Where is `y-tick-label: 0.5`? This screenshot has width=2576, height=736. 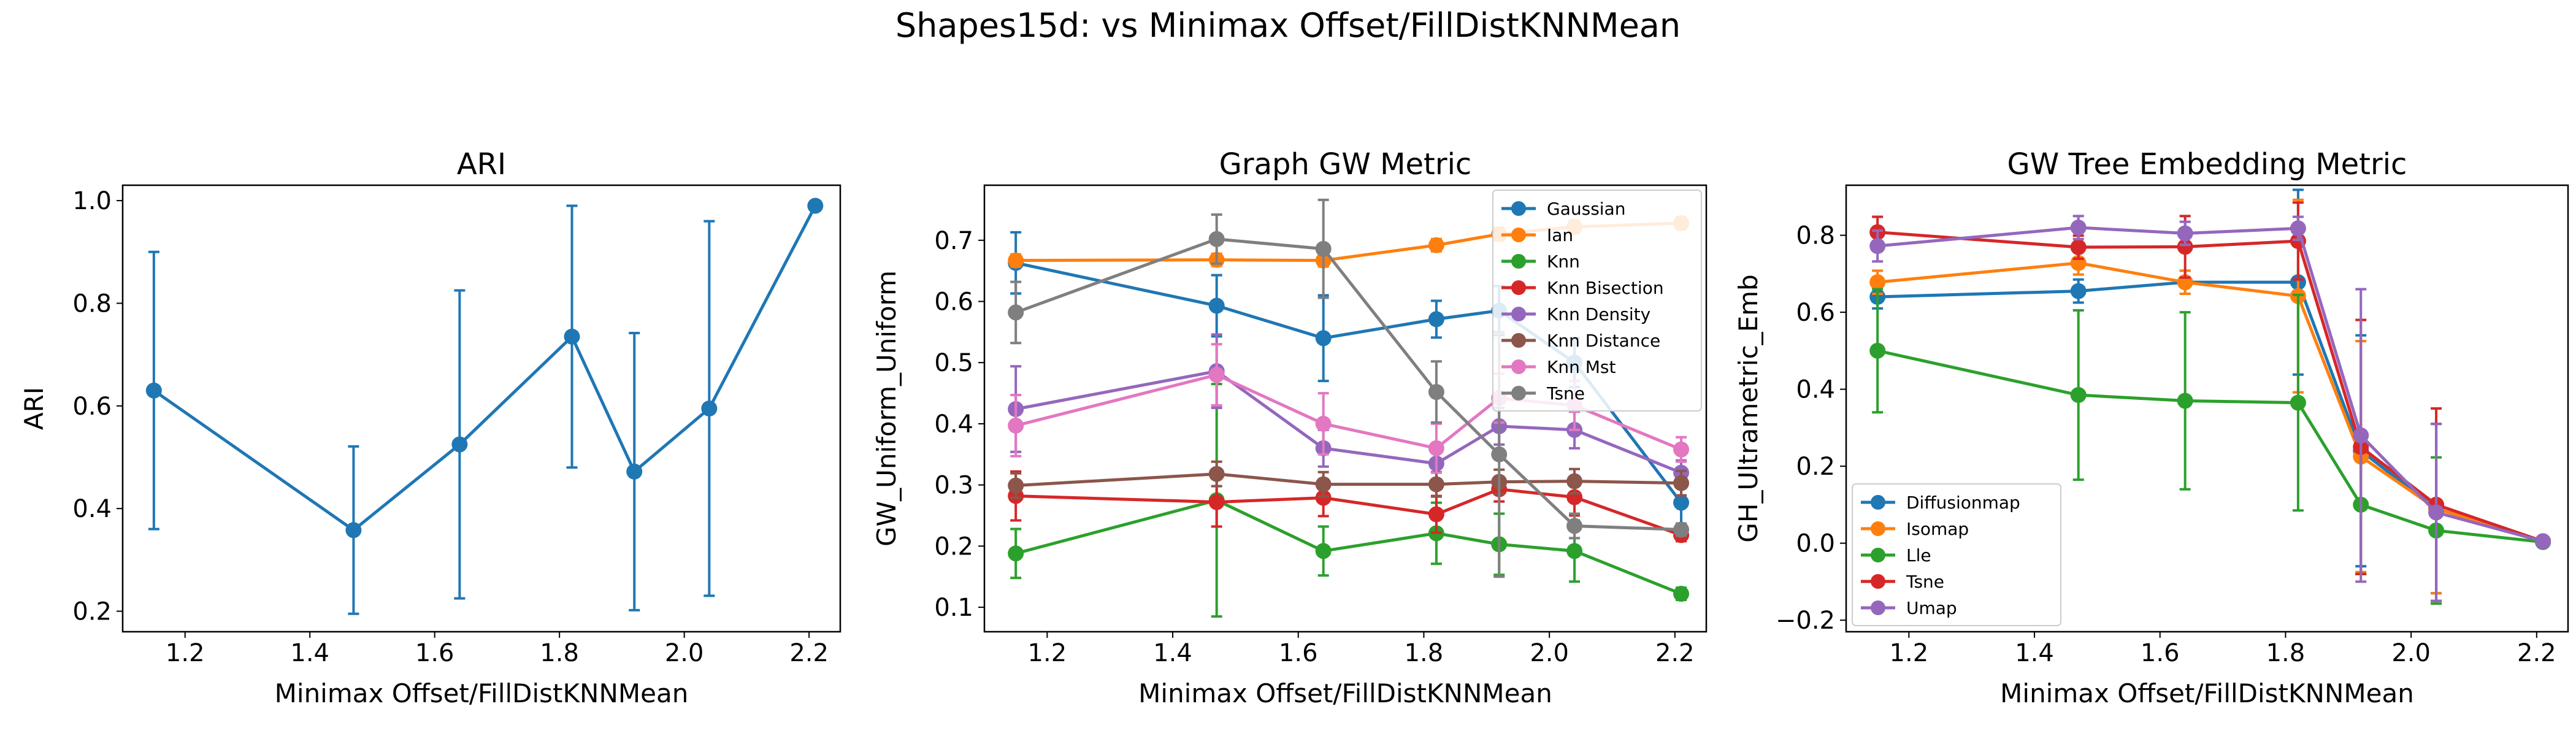 y-tick-label: 0.5 is located at coordinates (953, 363).